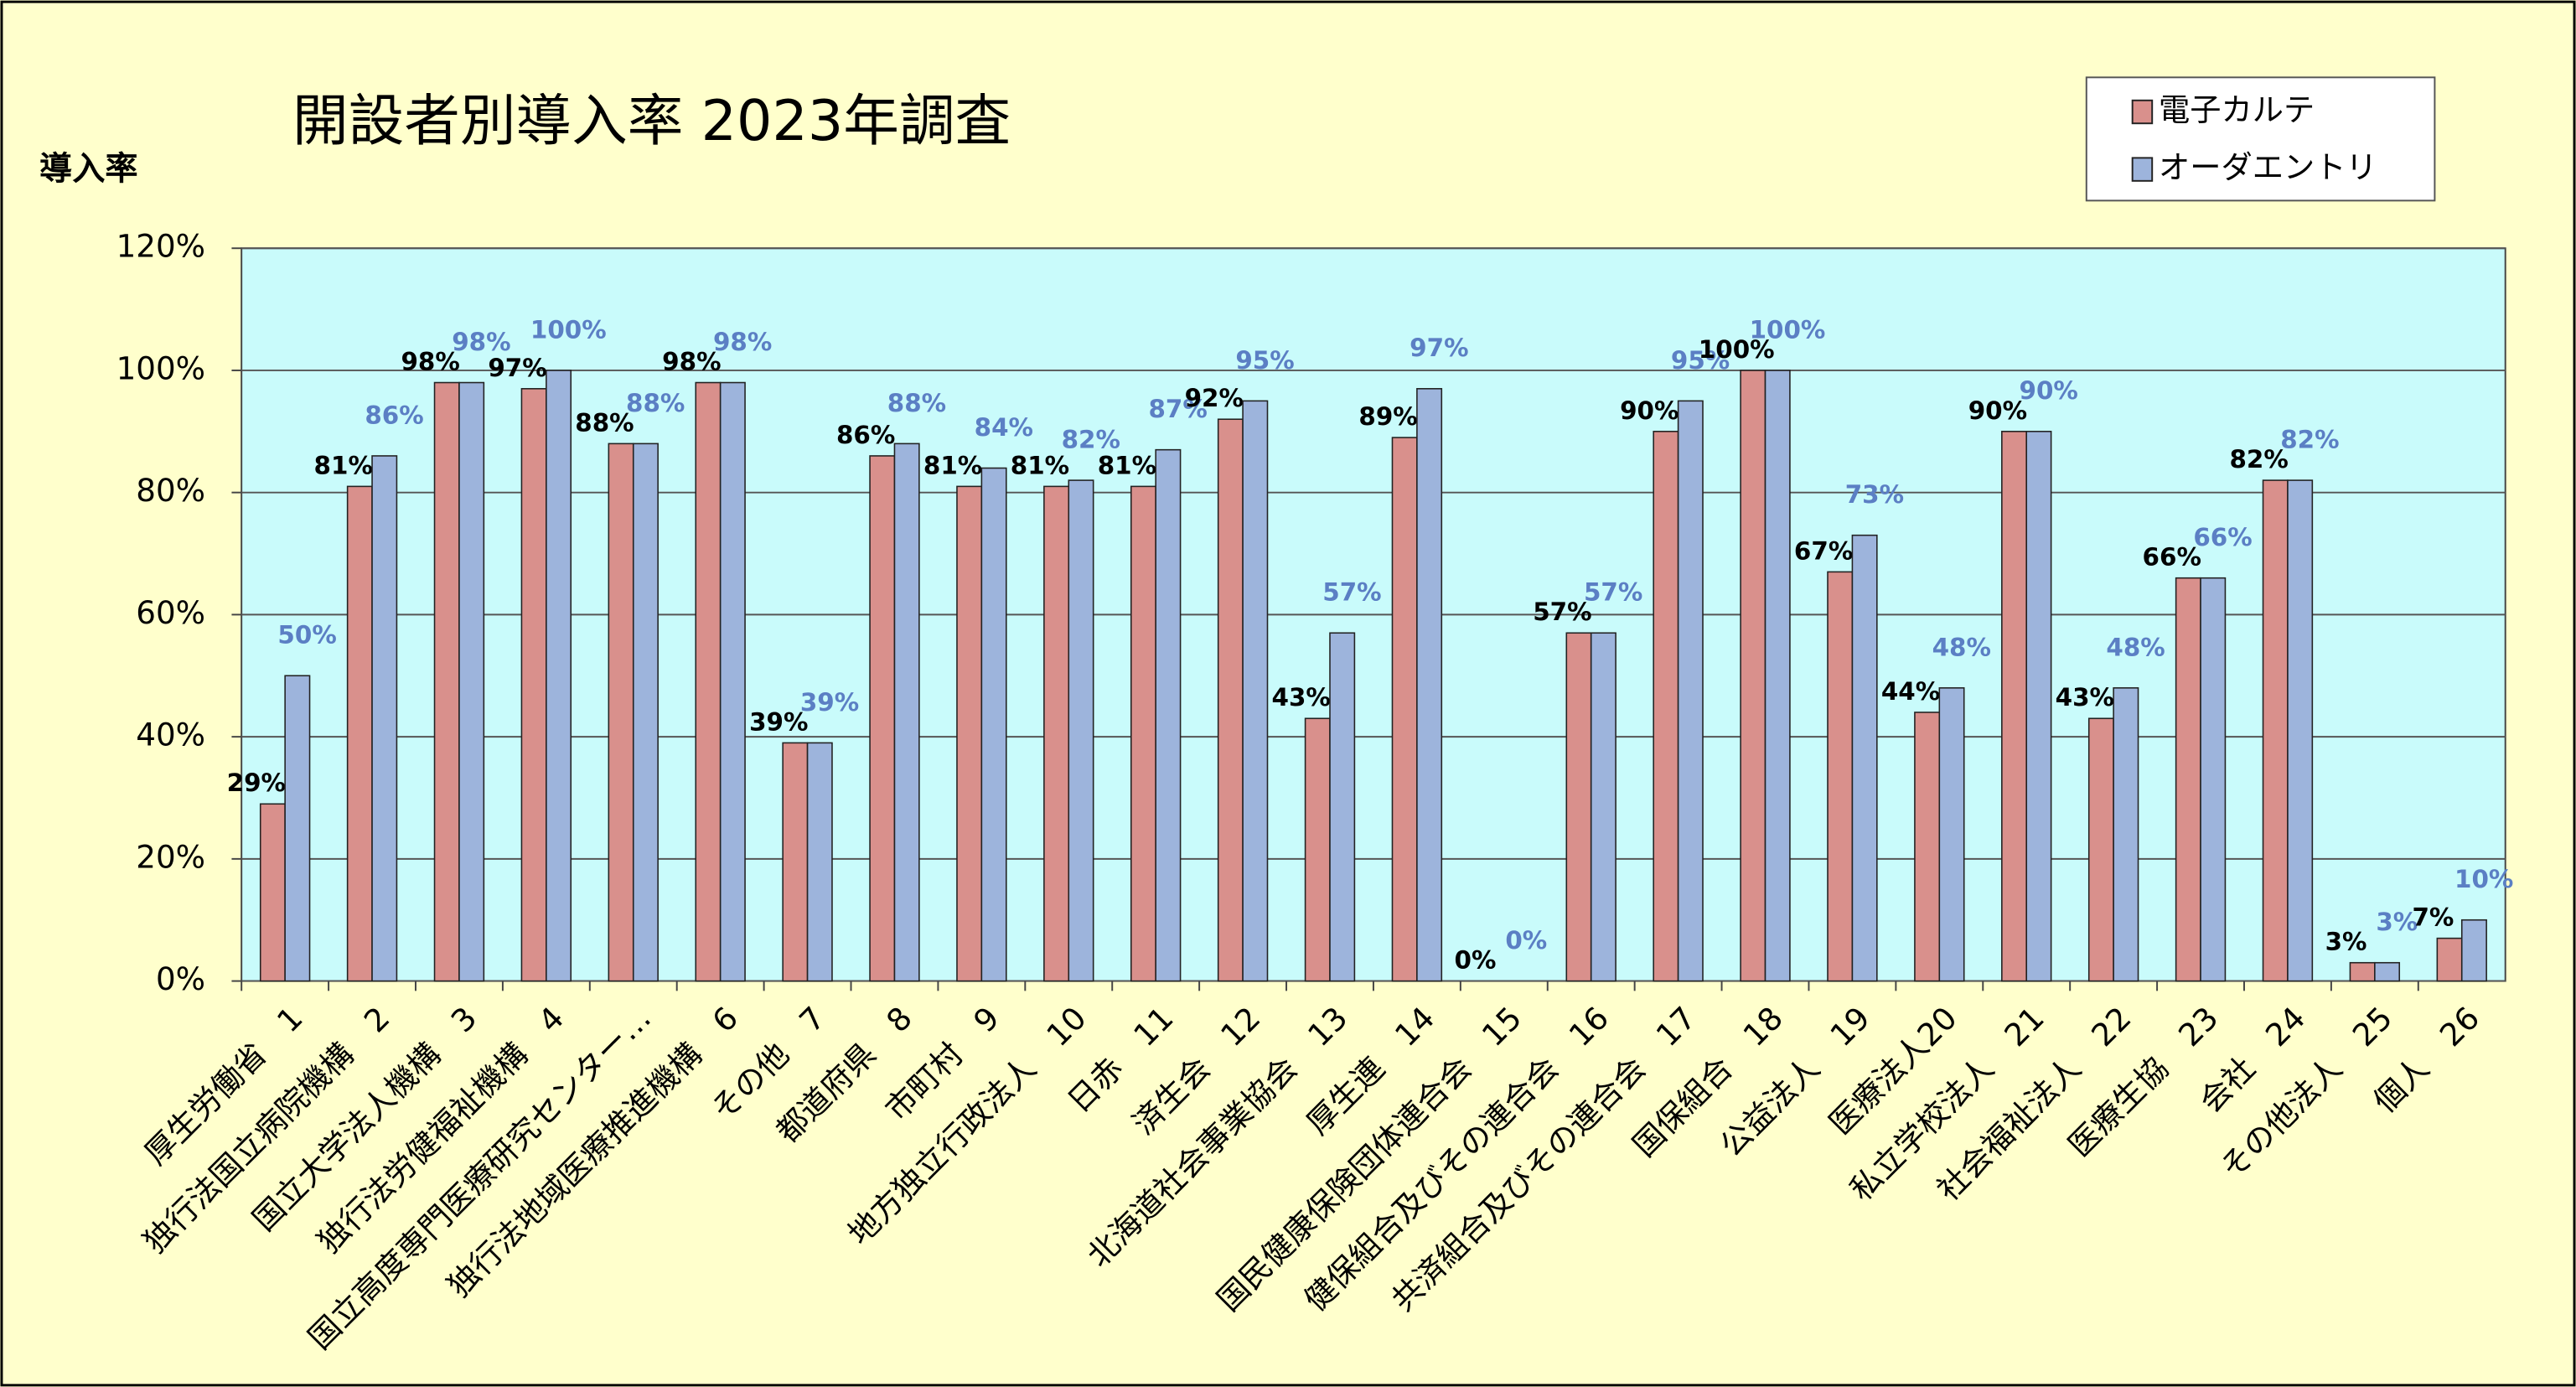 Image resolution: width=2576 pixels, height=1387 pixels. I want to click on y-tick-label: 80%, so click(170, 490).